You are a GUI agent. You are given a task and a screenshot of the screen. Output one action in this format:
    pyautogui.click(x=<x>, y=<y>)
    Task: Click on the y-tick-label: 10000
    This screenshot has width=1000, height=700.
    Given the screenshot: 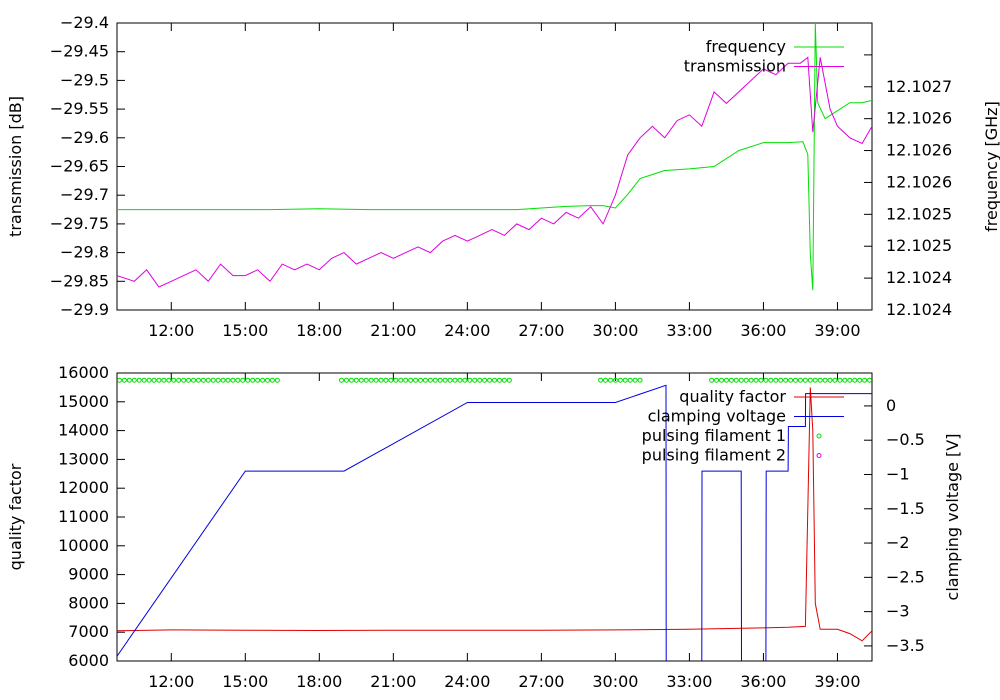 What is the action you would take?
    pyautogui.click(x=83, y=545)
    